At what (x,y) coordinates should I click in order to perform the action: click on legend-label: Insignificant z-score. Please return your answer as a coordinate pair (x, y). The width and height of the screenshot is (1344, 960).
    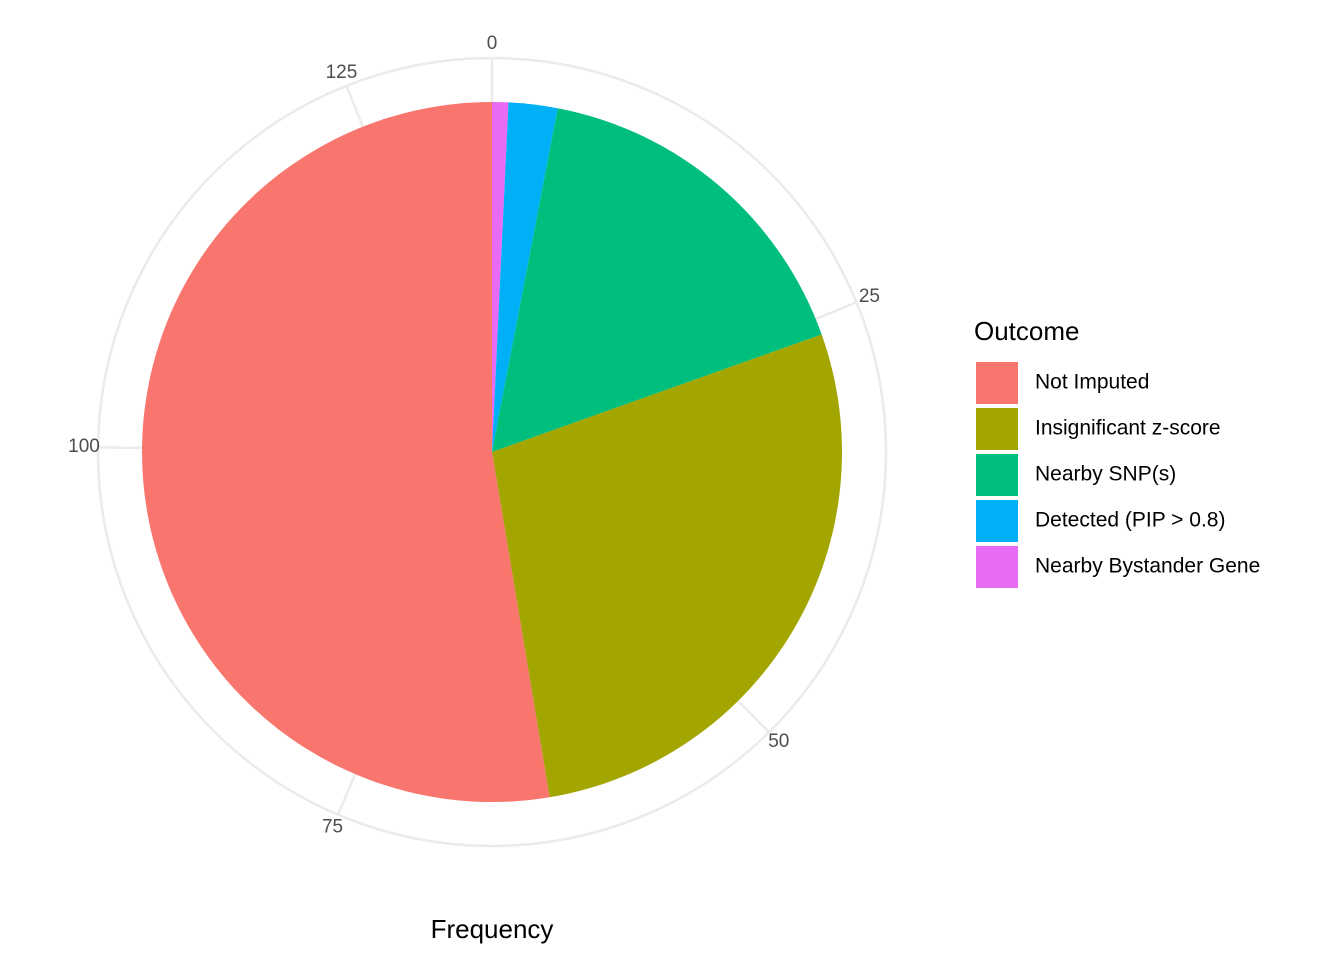
    Looking at the image, I should click on (1128, 428).